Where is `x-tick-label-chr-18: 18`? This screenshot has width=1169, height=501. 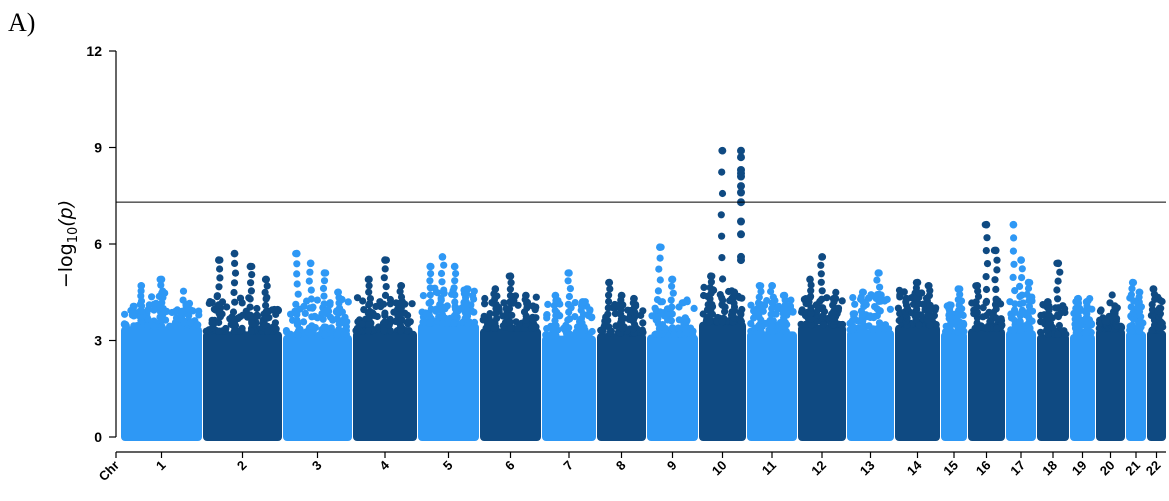 x-tick-label-chr-18: 18 is located at coordinates (1049, 468).